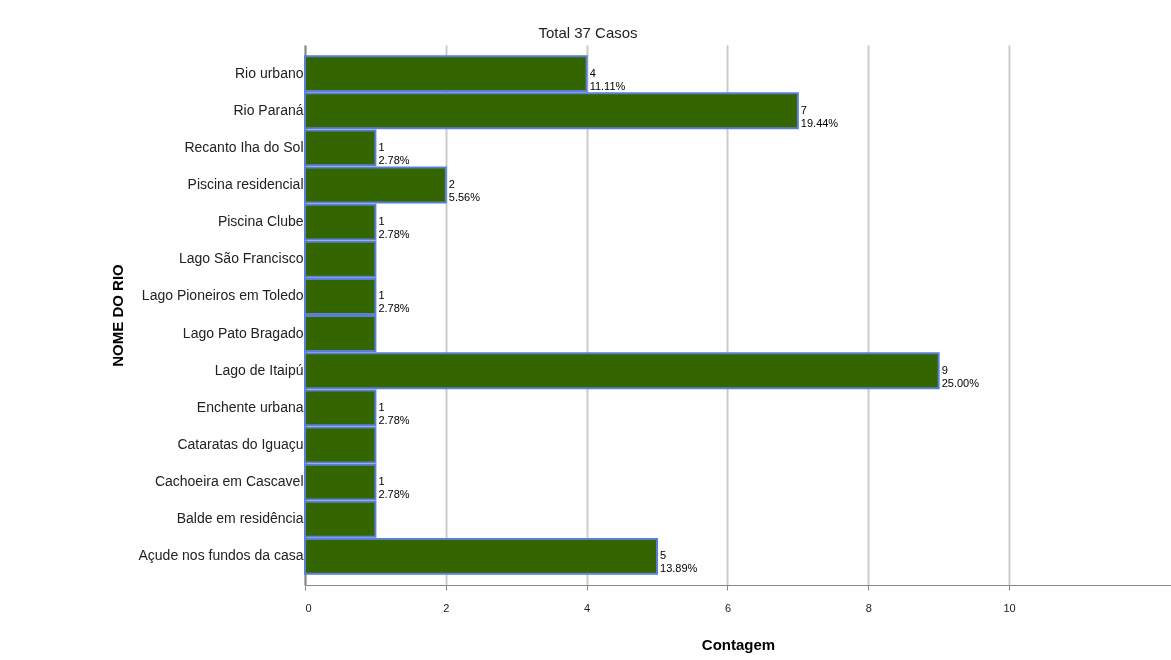  Describe the element at coordinates (240, 518) in the screenshot. I see `y-tick-label: Balde em residência` at that location.